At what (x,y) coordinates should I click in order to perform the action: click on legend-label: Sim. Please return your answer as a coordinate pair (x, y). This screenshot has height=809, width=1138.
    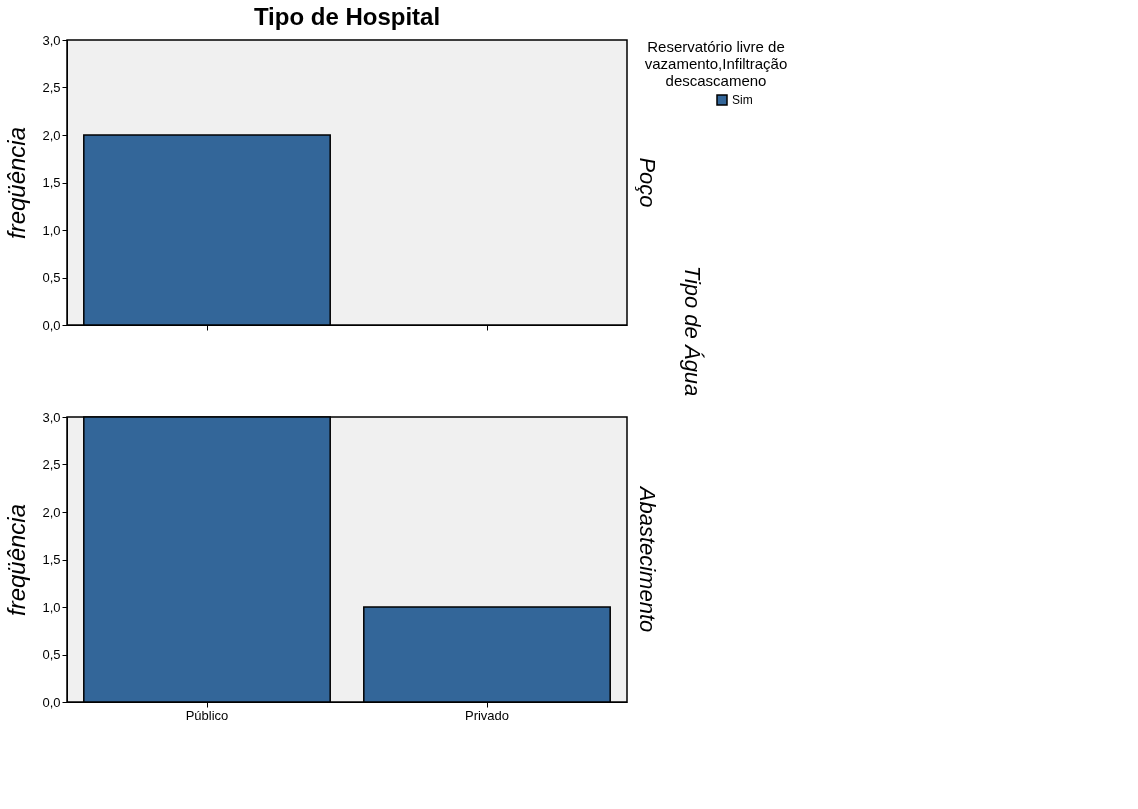
    Looking at the image, I should click on (742, 100).